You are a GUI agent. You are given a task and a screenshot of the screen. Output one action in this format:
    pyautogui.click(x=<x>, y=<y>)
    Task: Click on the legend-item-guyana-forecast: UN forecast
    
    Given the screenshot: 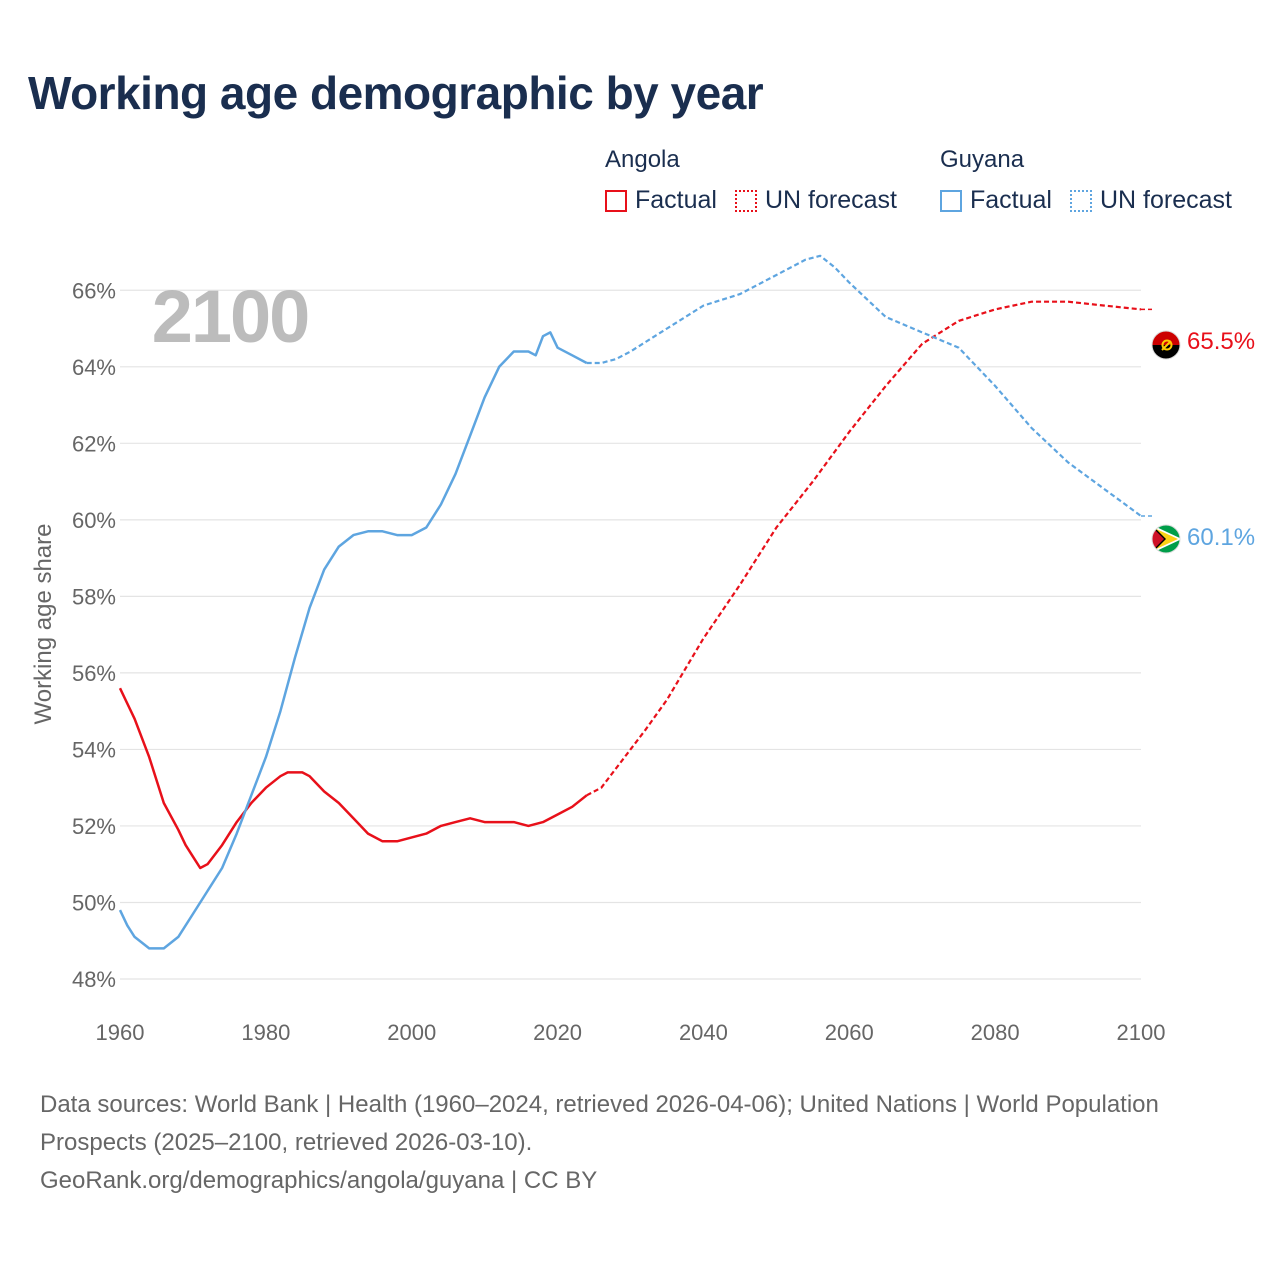 What is the action you would take?
    pyautogui.click(x=1150, y=200)
    